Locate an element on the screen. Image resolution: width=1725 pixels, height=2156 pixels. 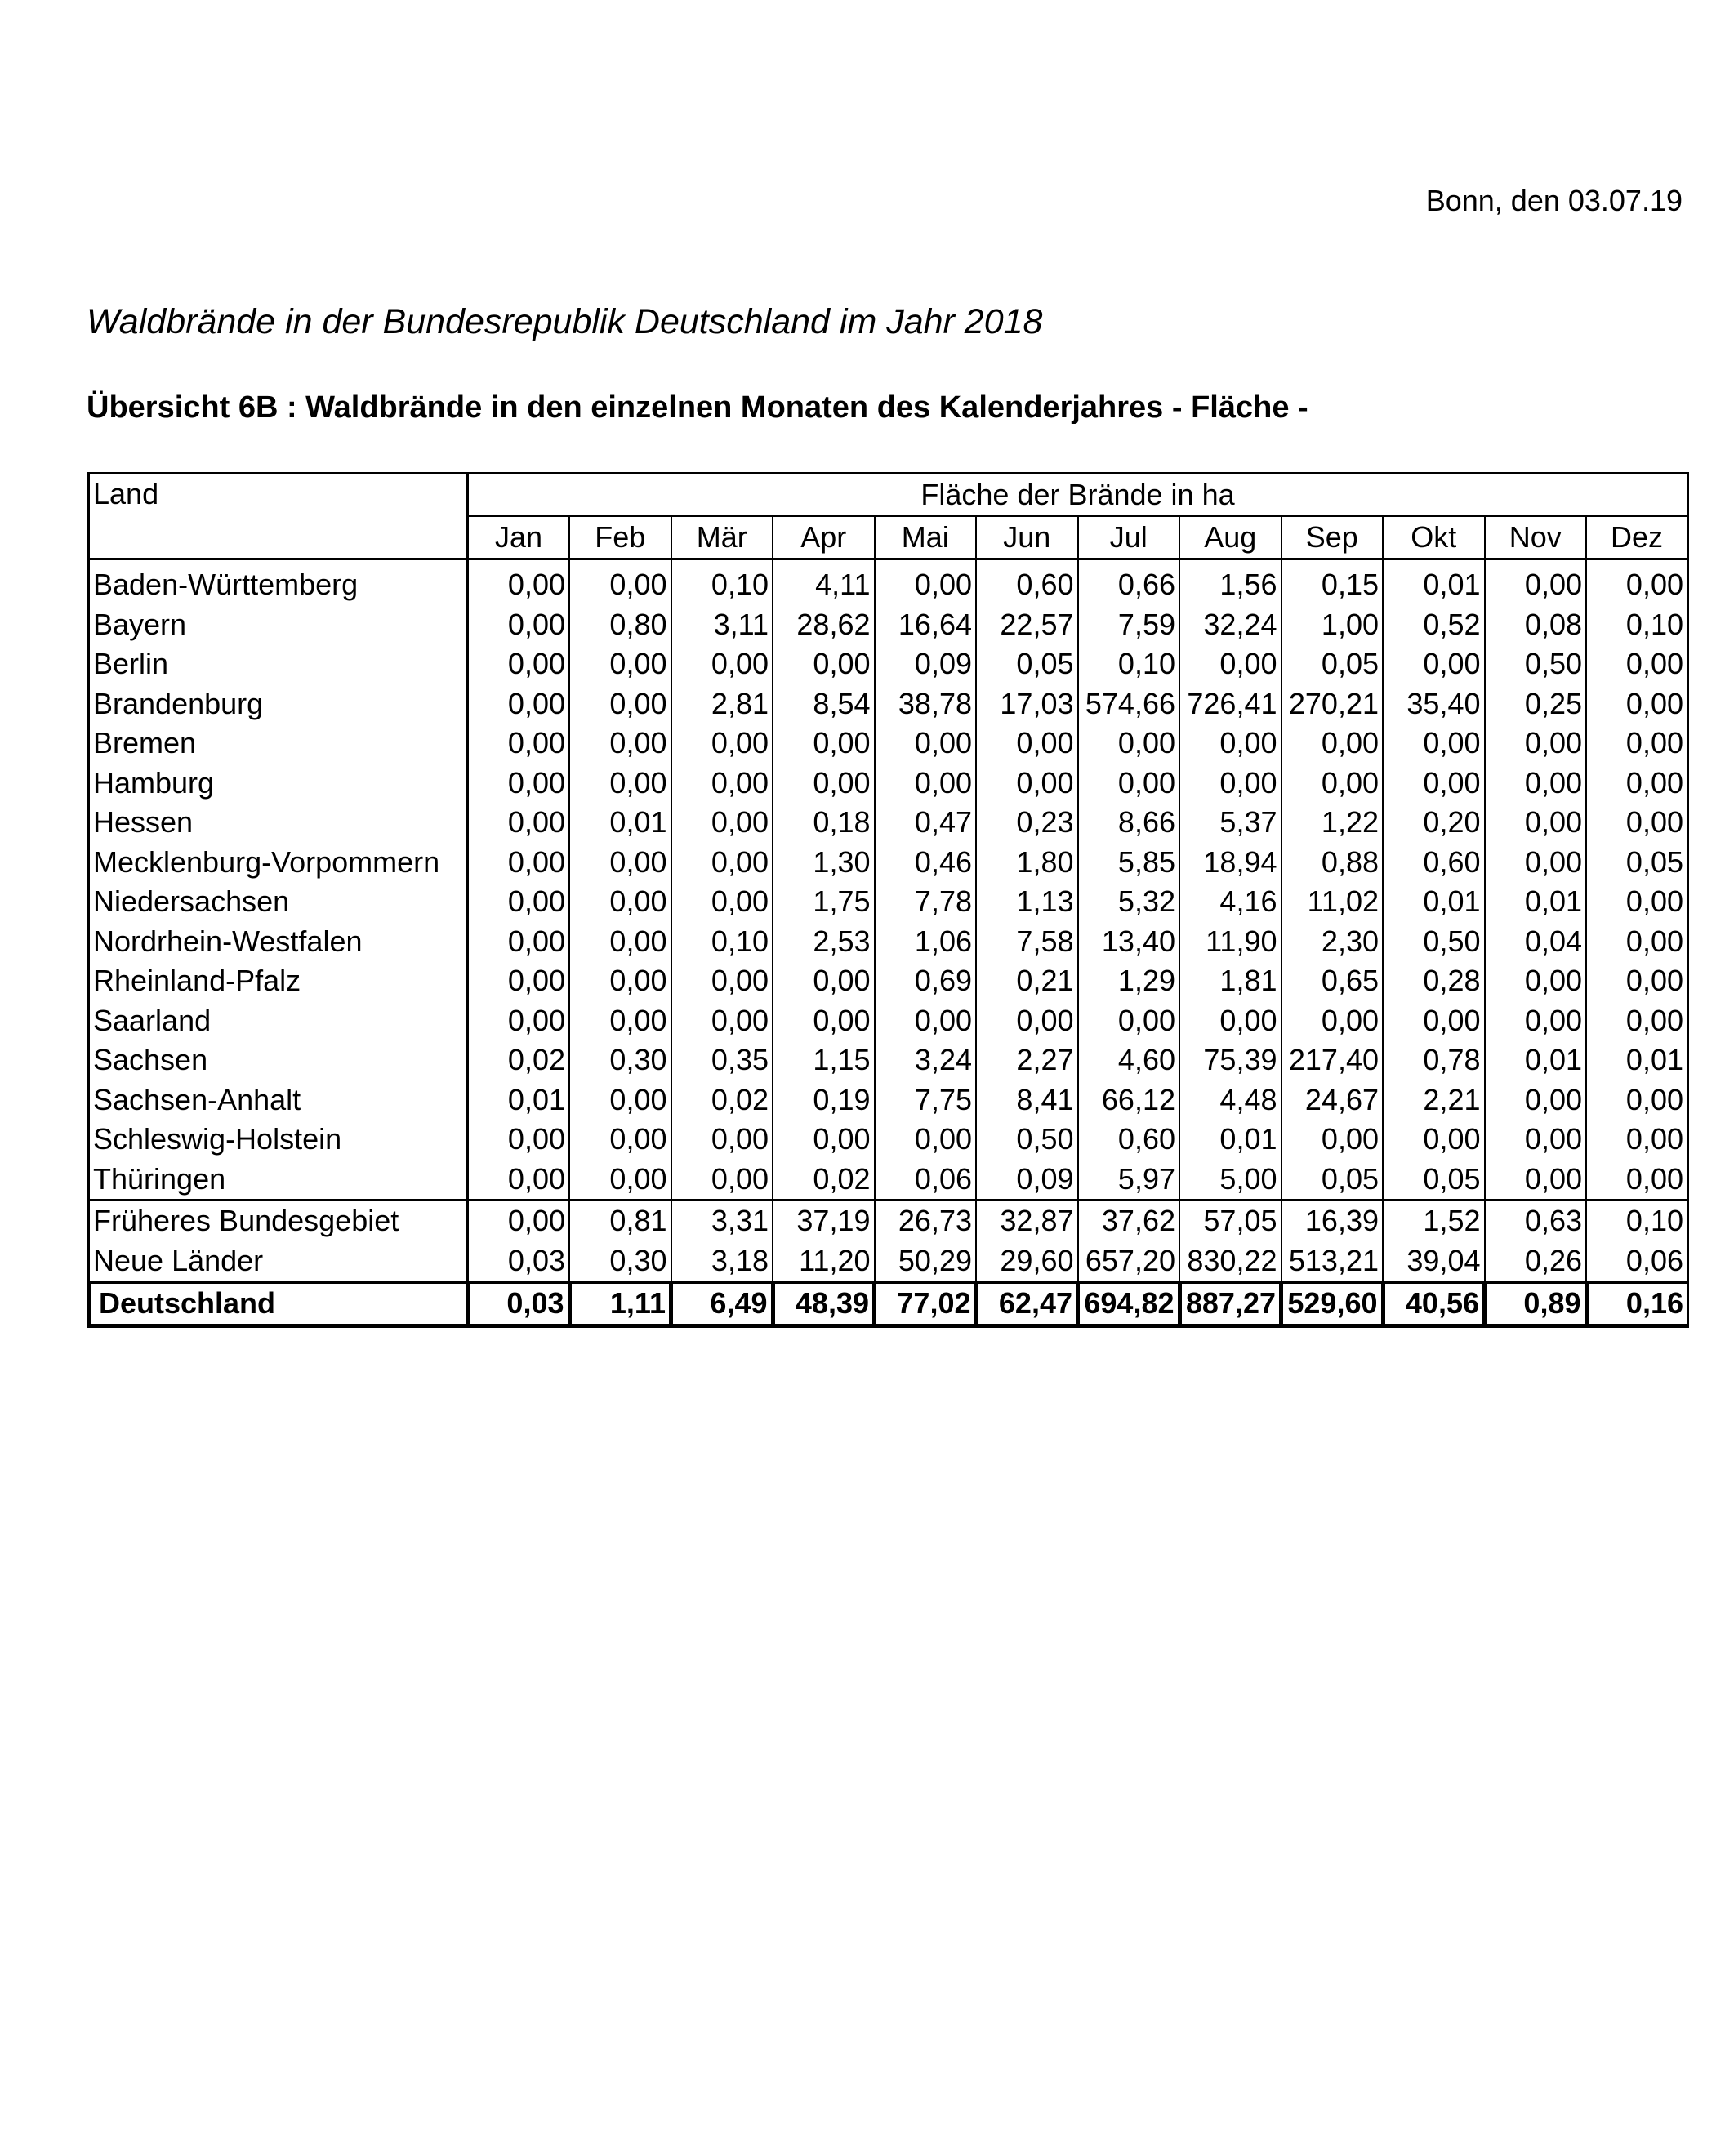
area-value-cell: 0,80 is located at coordinates (620, 624).